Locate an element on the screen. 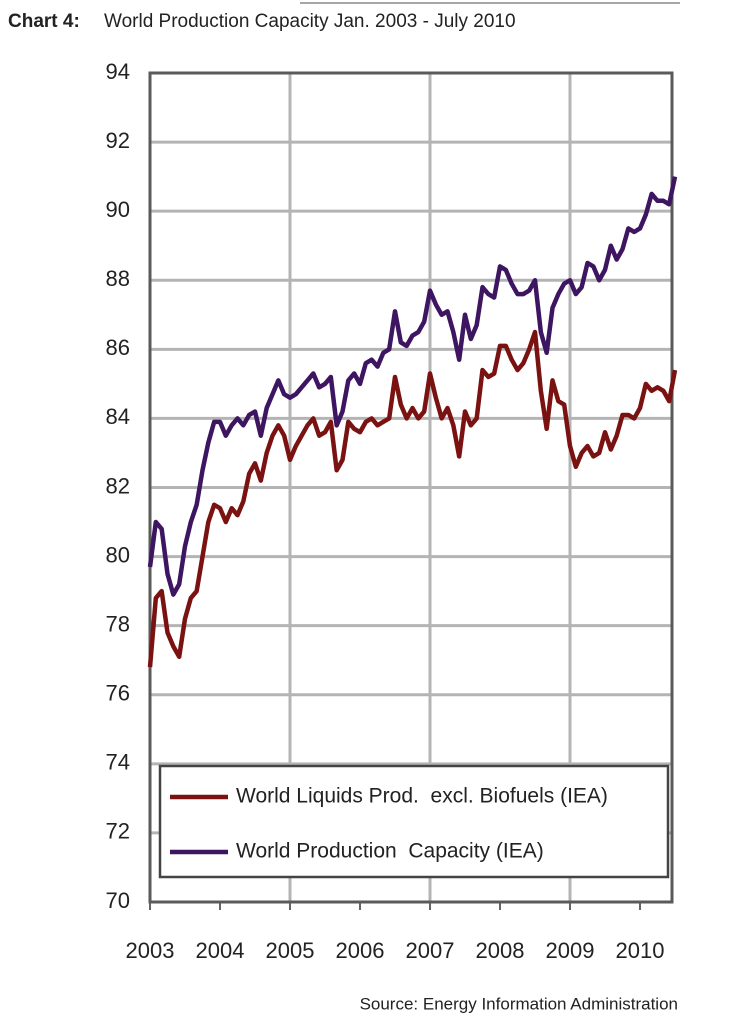 Image resolution: width=732 pixels, height=1029 pixels. chart-title-label: Chart 4: is located at coordinates (44, 21).